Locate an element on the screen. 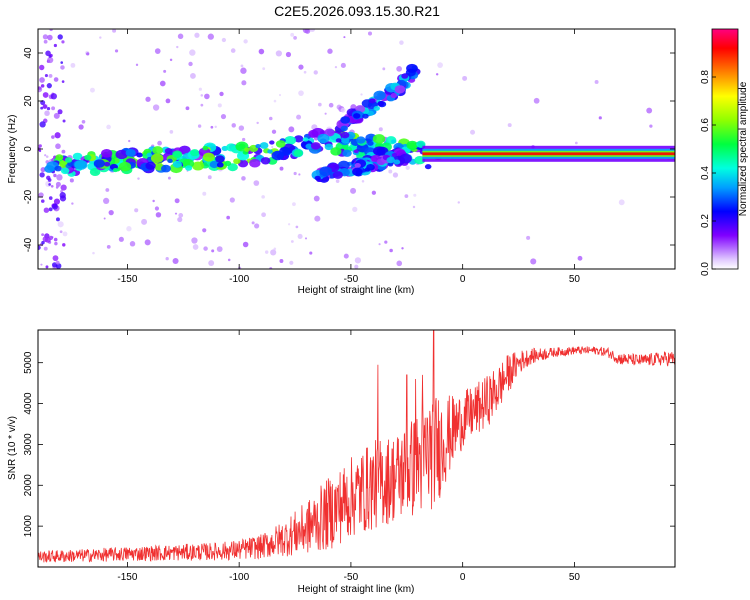 The width and height of the screenshot is (750, 600). x-tick-label: -150 is located at coordinates (127, 279).